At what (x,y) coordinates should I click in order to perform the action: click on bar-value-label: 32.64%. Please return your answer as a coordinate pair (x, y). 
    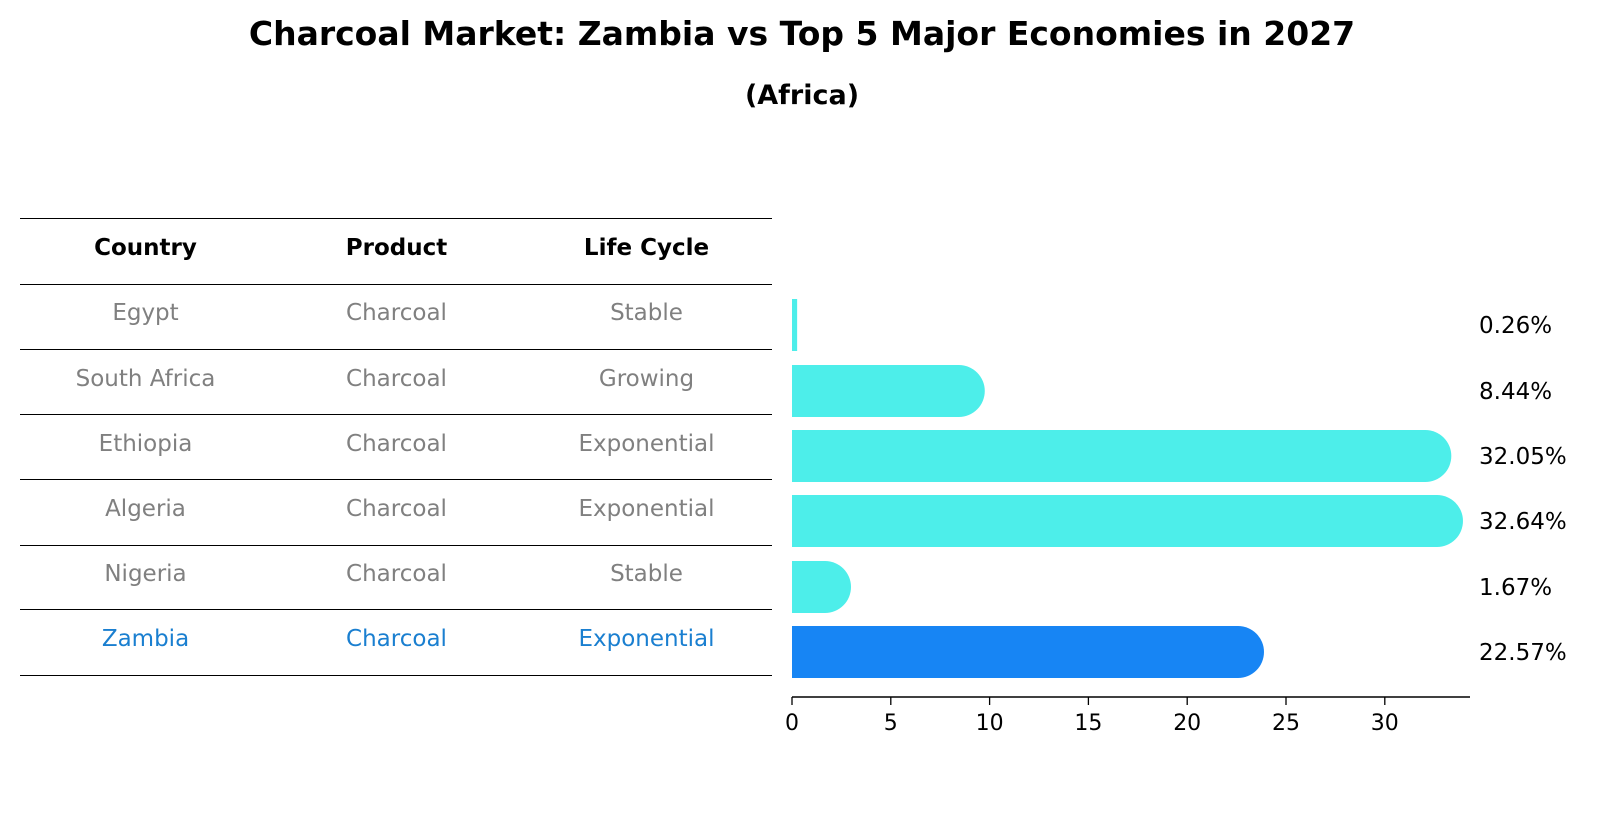
    Looking at the image, I should click on (1523, 522).